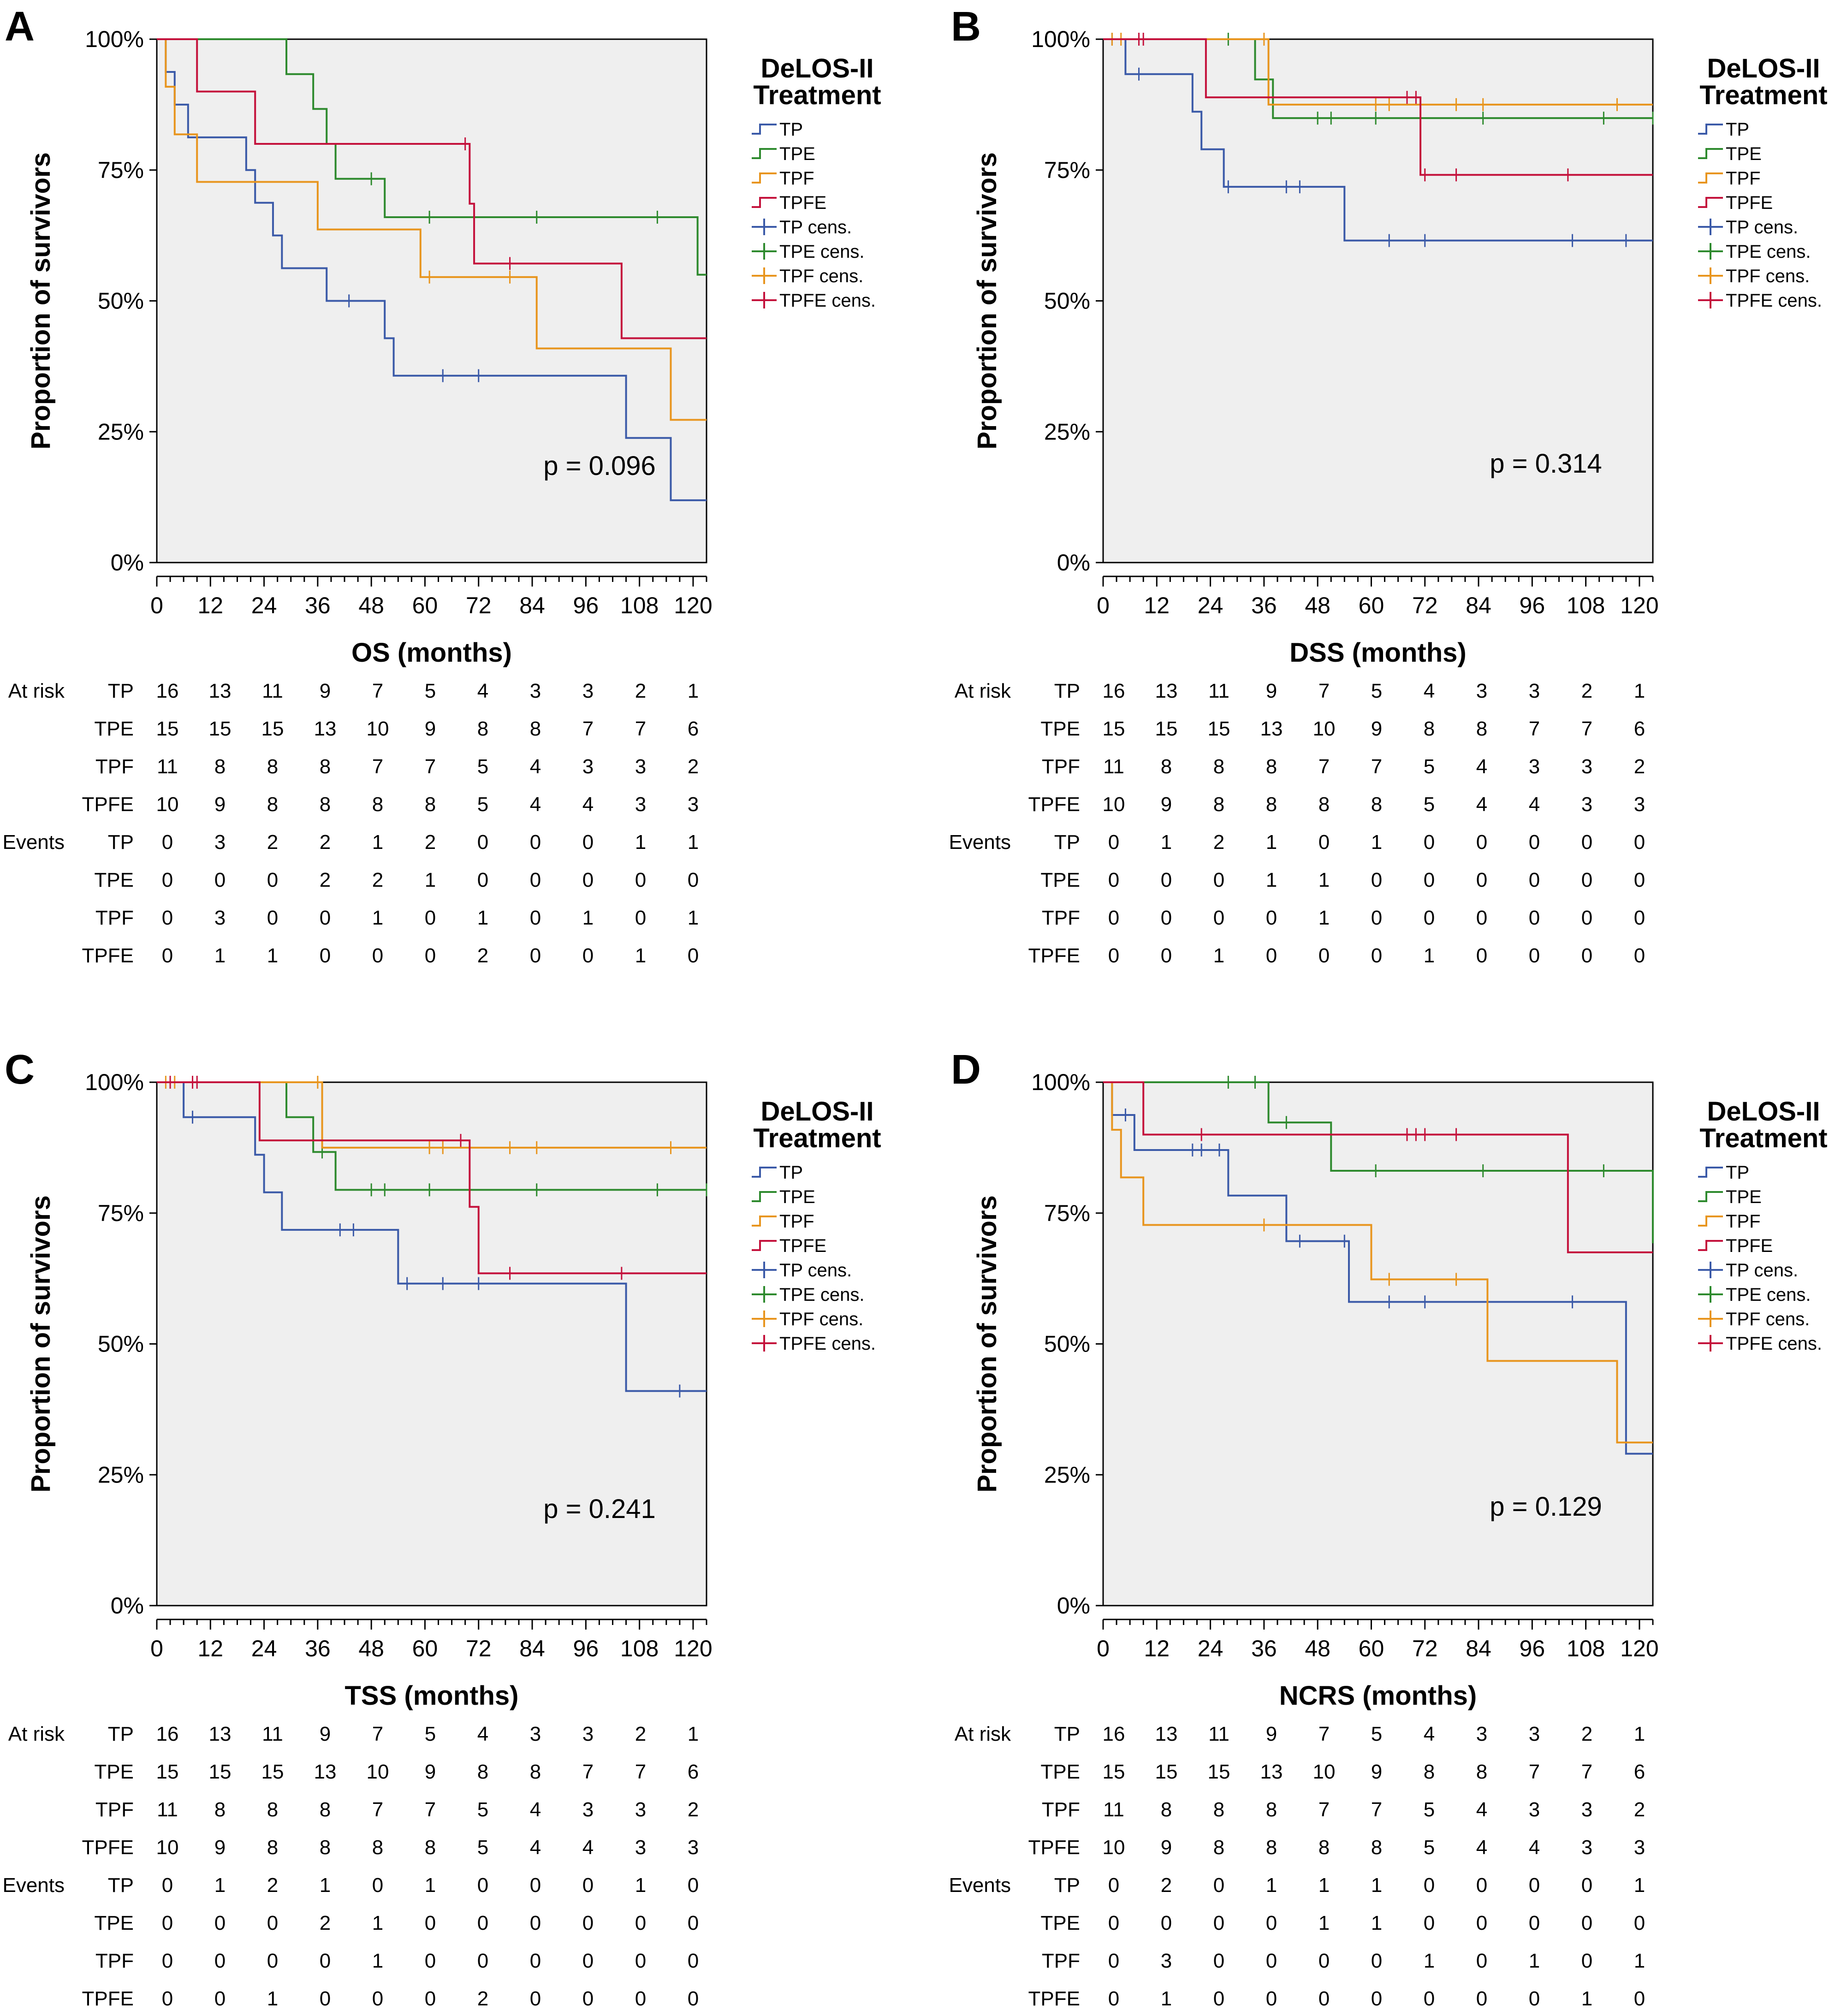 The width and height of the screenshot is (1841, 2016). I want to click on x-axis-title: DSS (months), so click(1377, 653).